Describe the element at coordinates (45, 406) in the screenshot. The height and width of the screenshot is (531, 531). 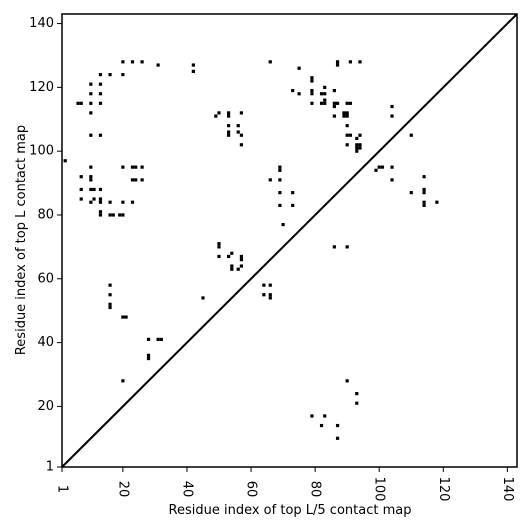
I see `y-tick-label: 20` at that location.